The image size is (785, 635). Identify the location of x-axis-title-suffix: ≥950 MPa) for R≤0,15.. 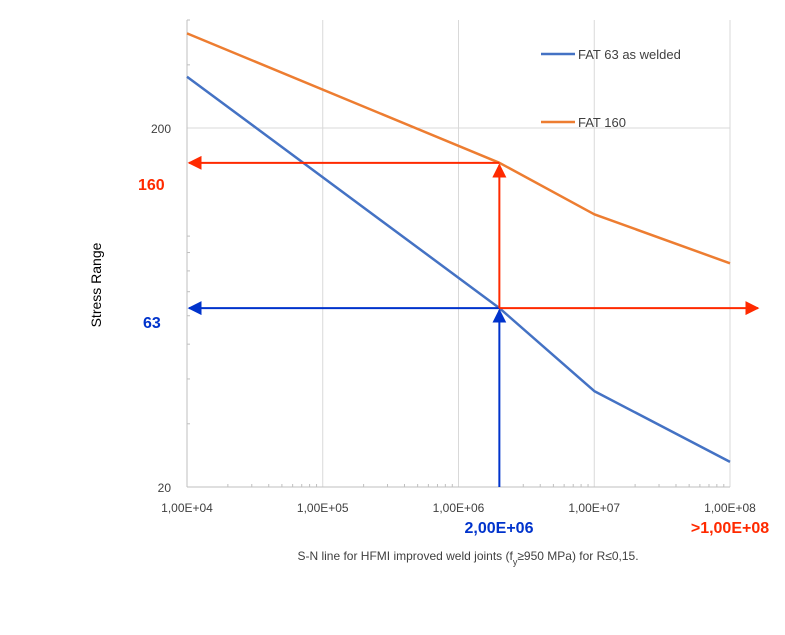
(577, 556).